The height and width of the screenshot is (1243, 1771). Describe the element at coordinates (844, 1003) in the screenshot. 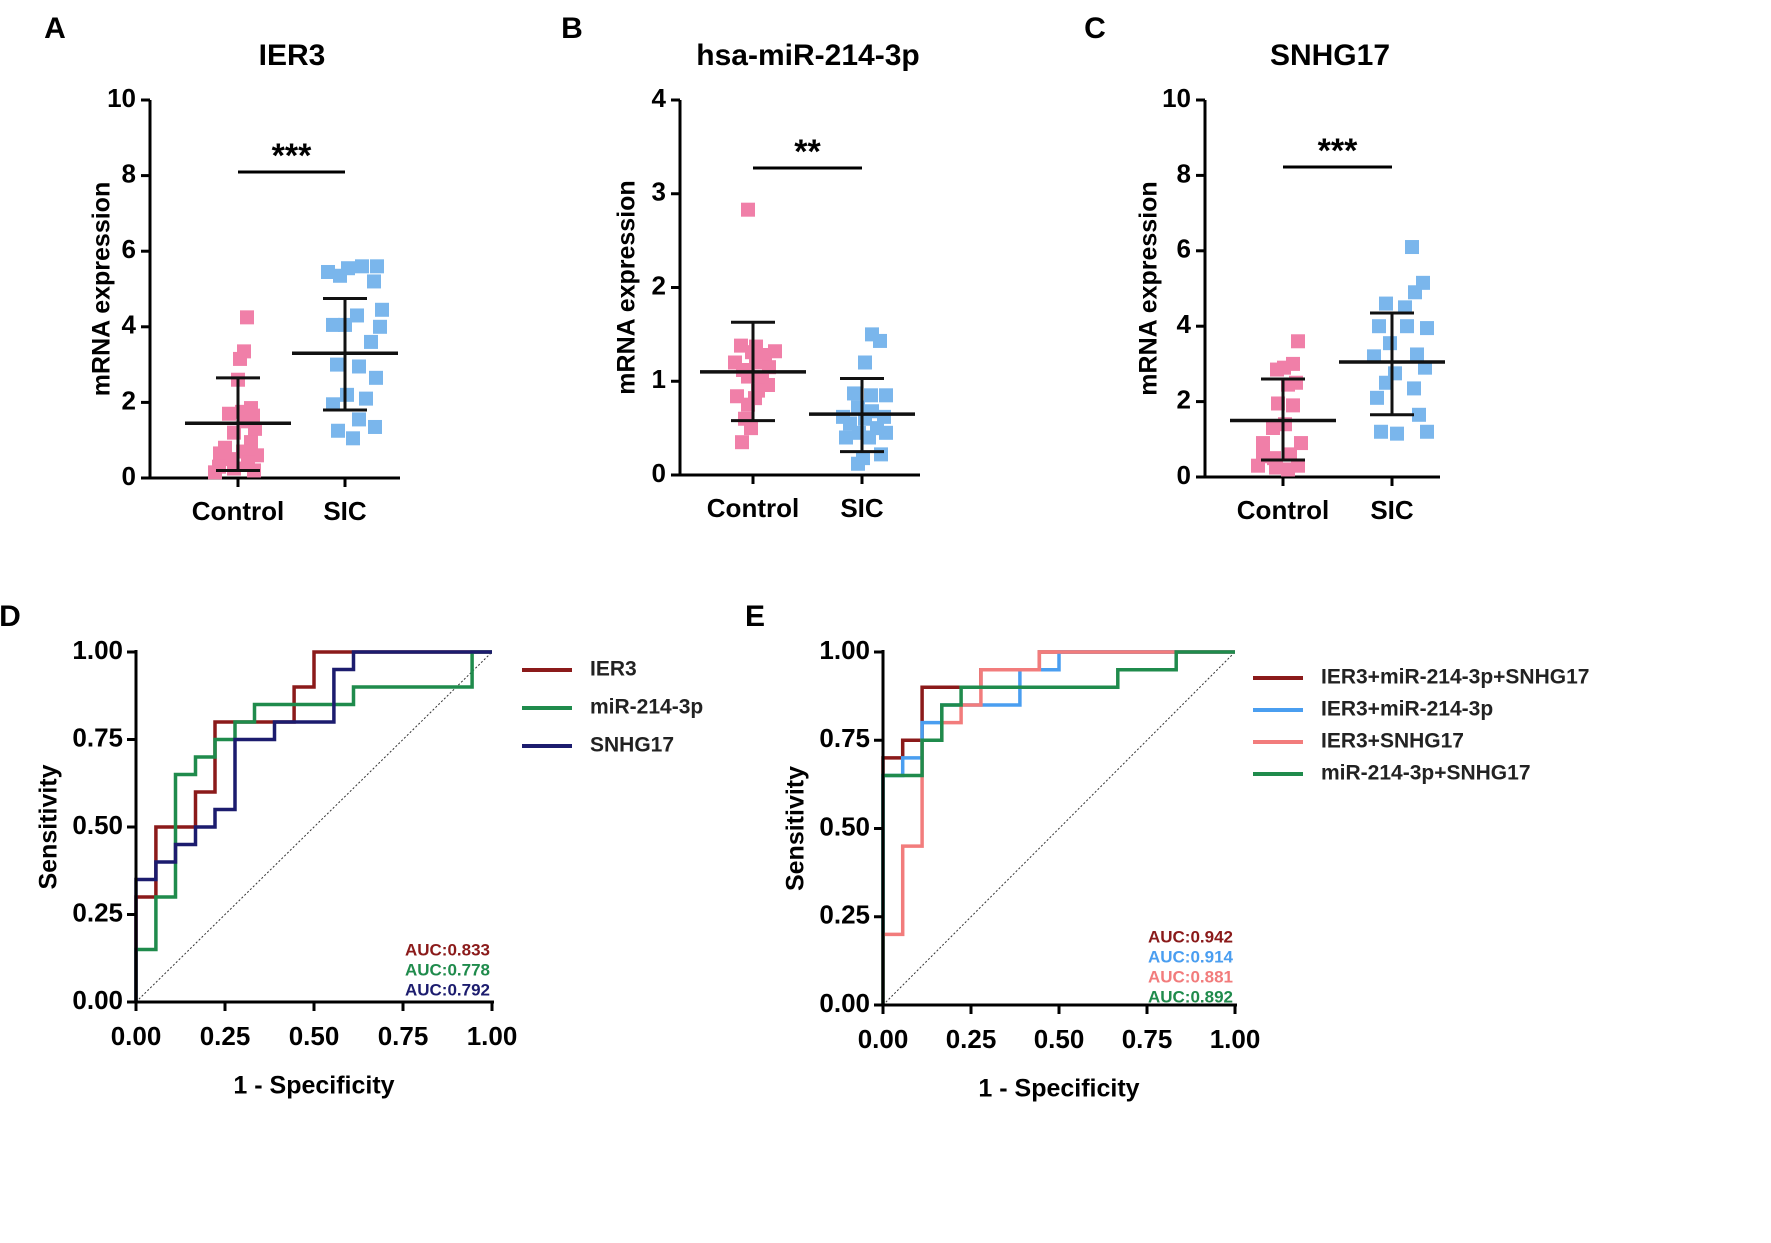

I see `y-tick-label: 0.00` at that location.